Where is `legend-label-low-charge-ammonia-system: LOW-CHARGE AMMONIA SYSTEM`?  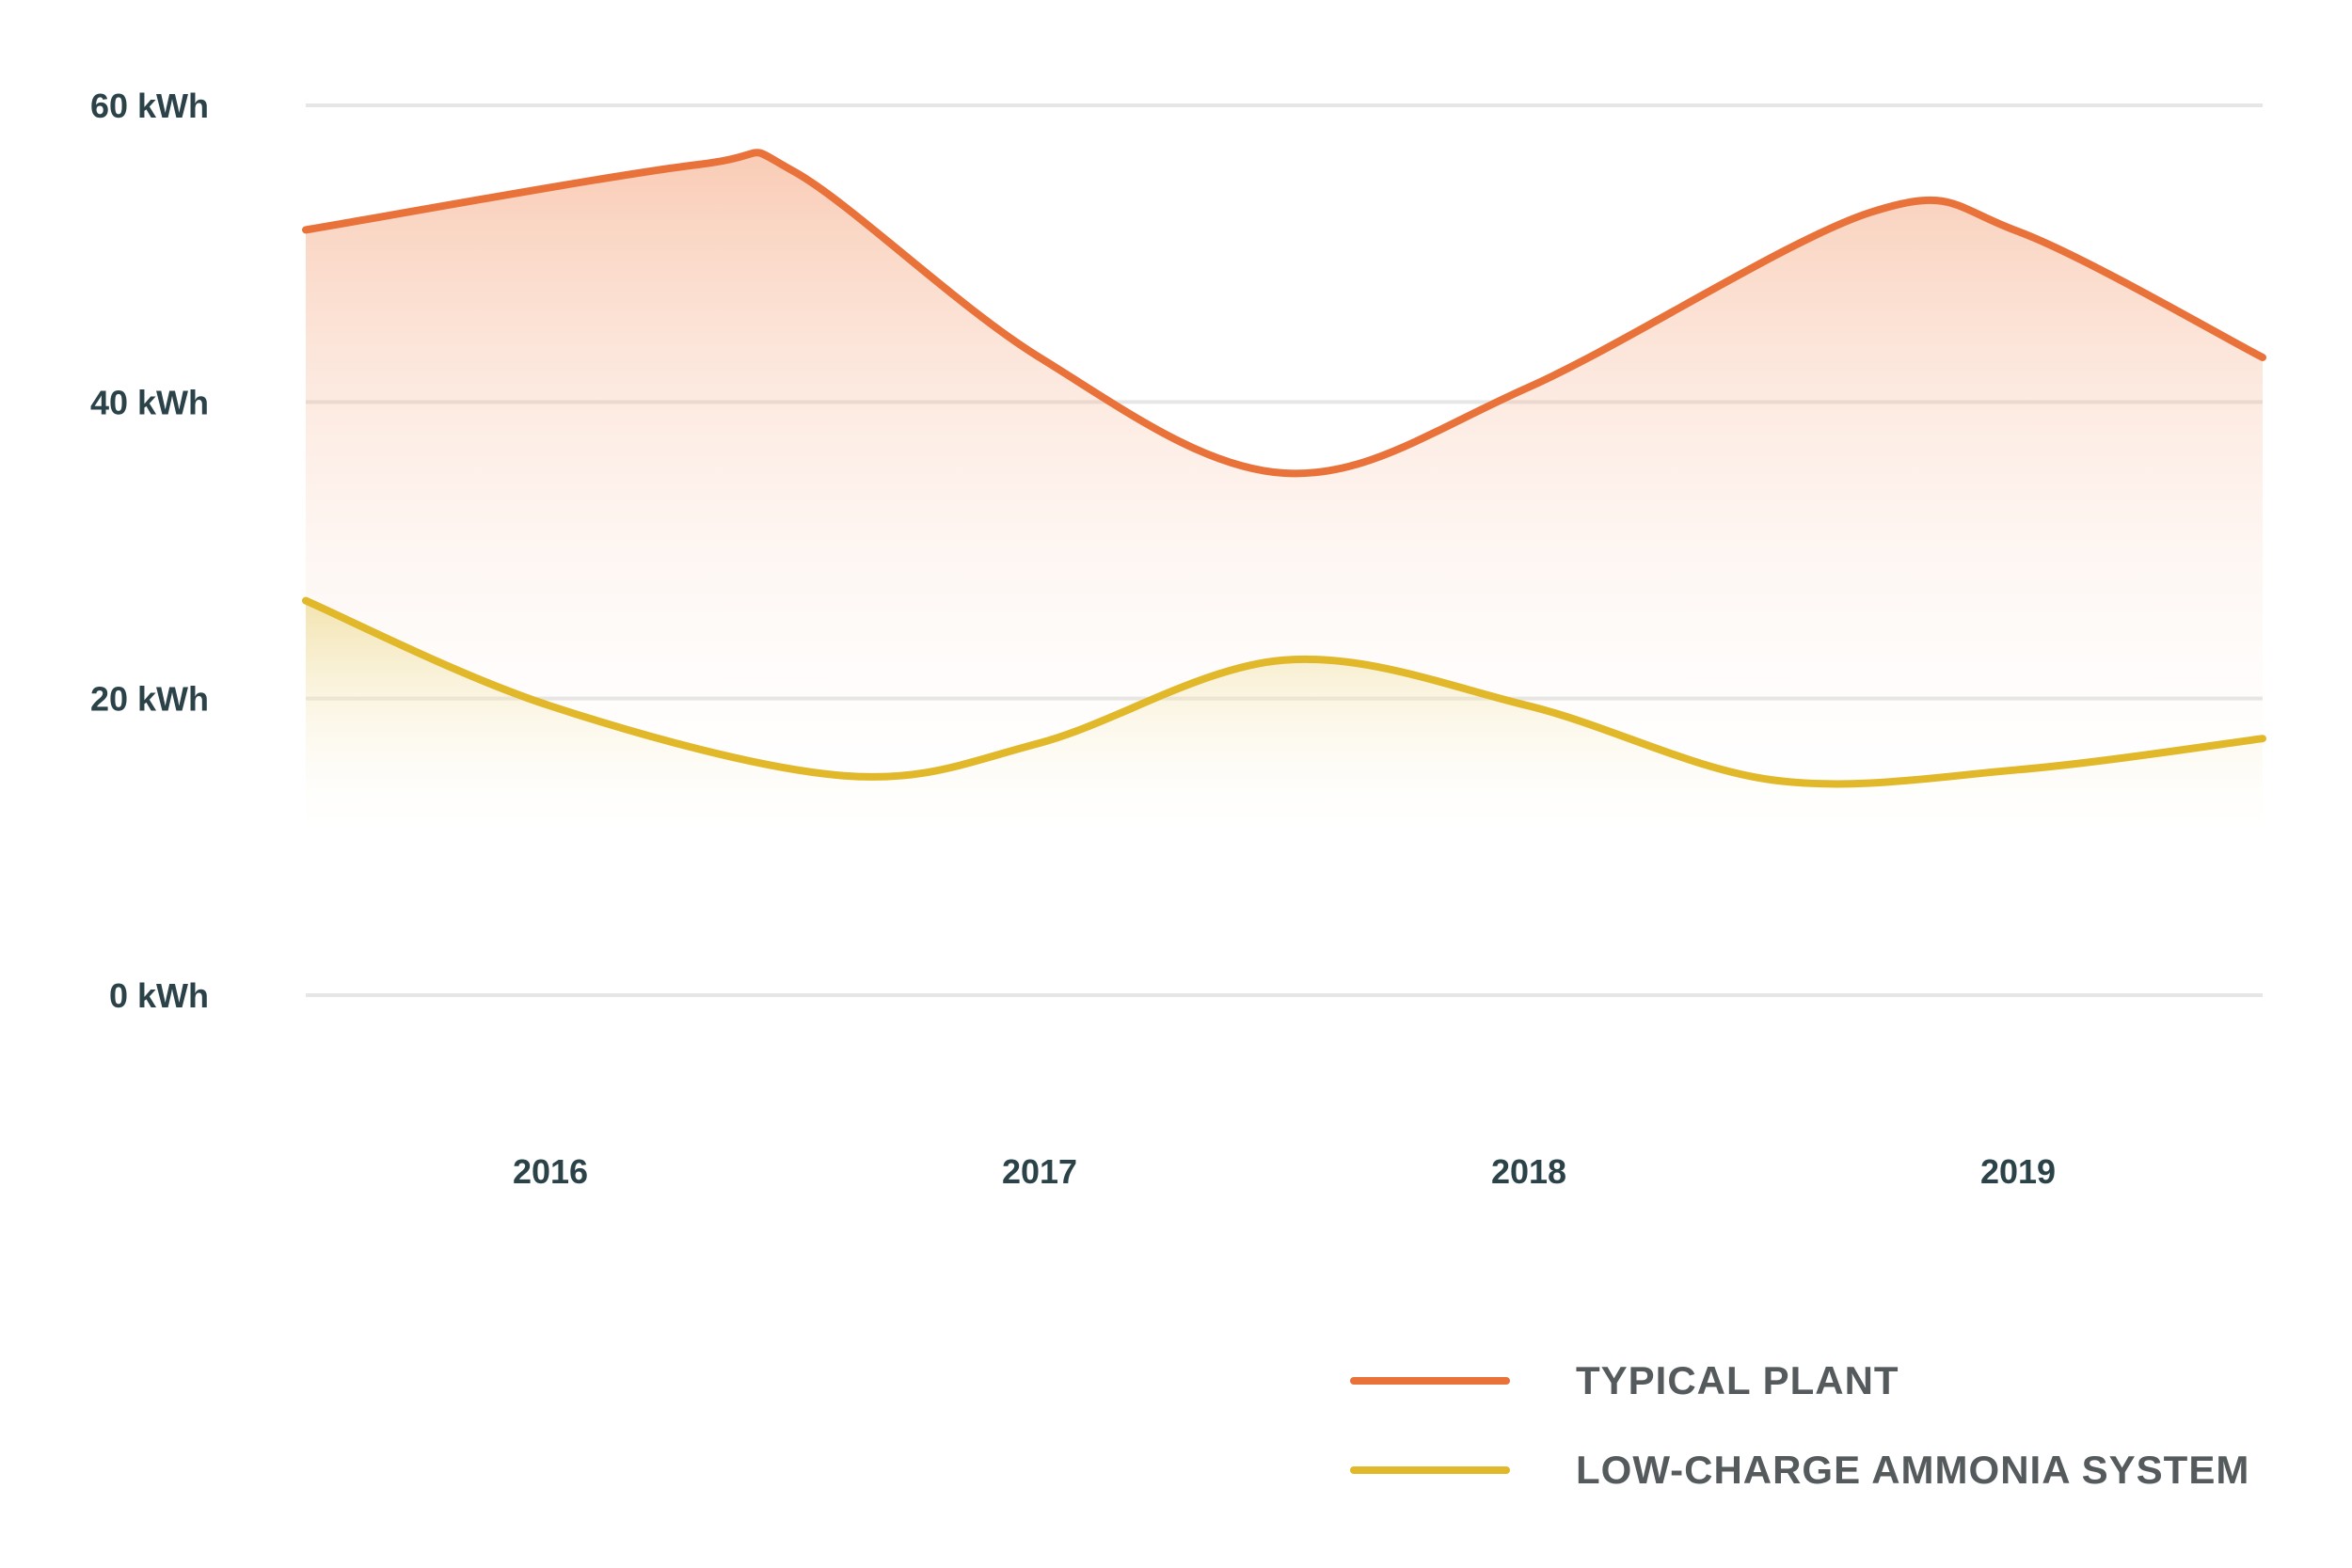
legend-label-low-charge-ammonia-system: LOW-CHARGE AMMONIA SYSTEM is located at coordinates (1913, 1469).